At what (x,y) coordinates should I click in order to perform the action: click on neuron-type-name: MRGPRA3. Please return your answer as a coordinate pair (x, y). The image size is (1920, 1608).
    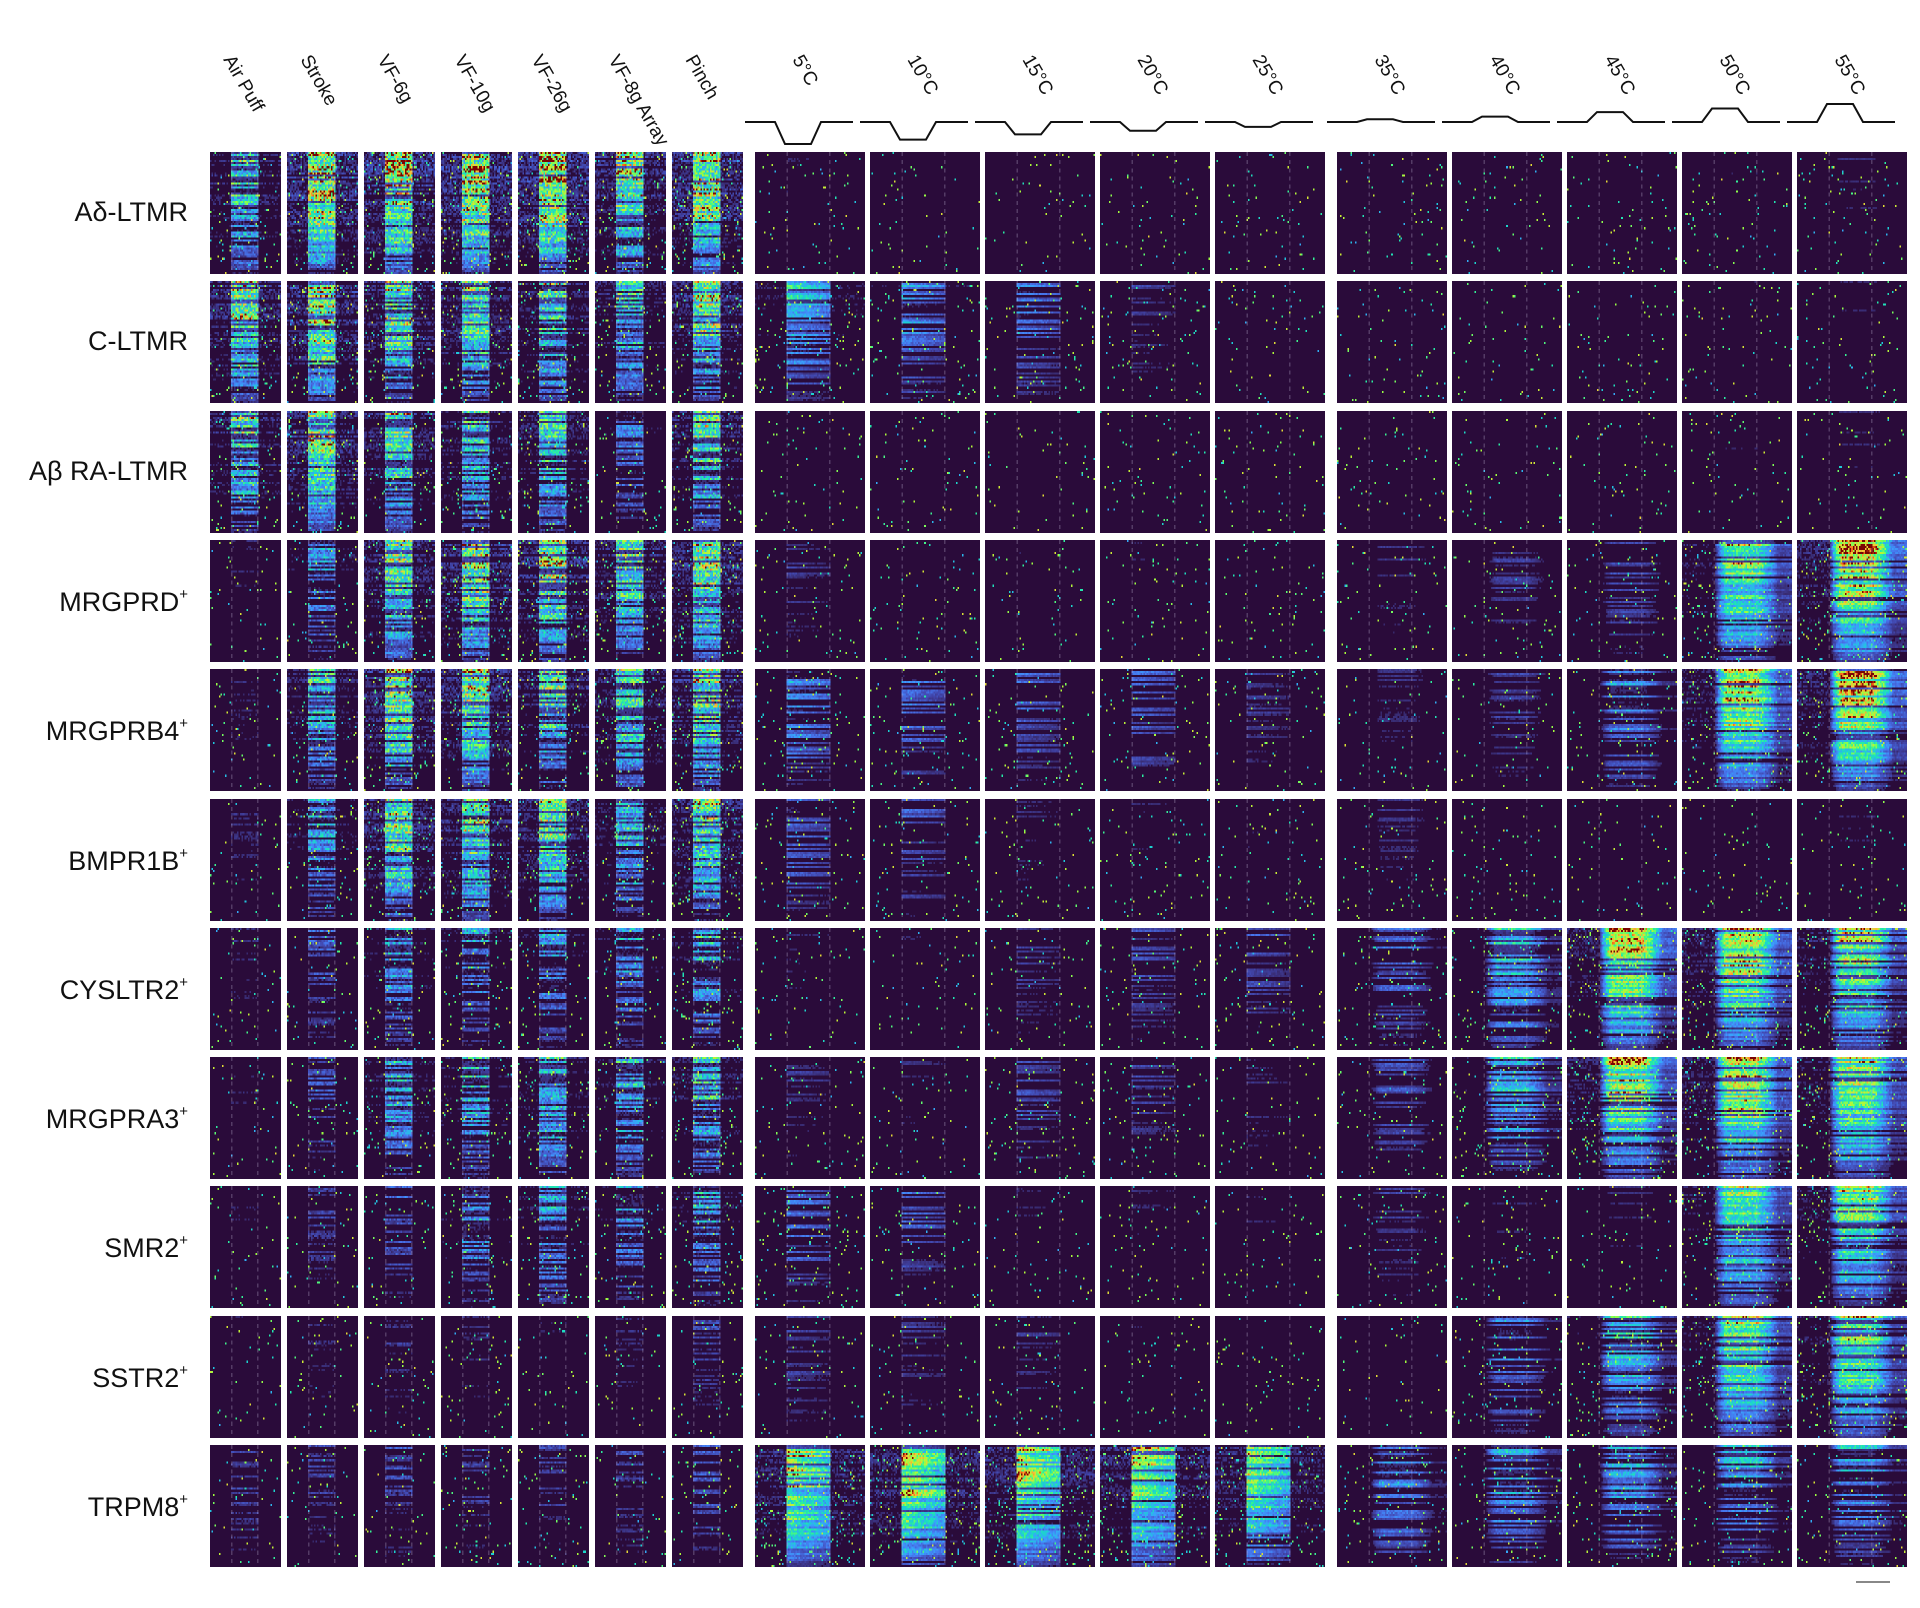
    Looking at the image, I should click on (112, 1119).